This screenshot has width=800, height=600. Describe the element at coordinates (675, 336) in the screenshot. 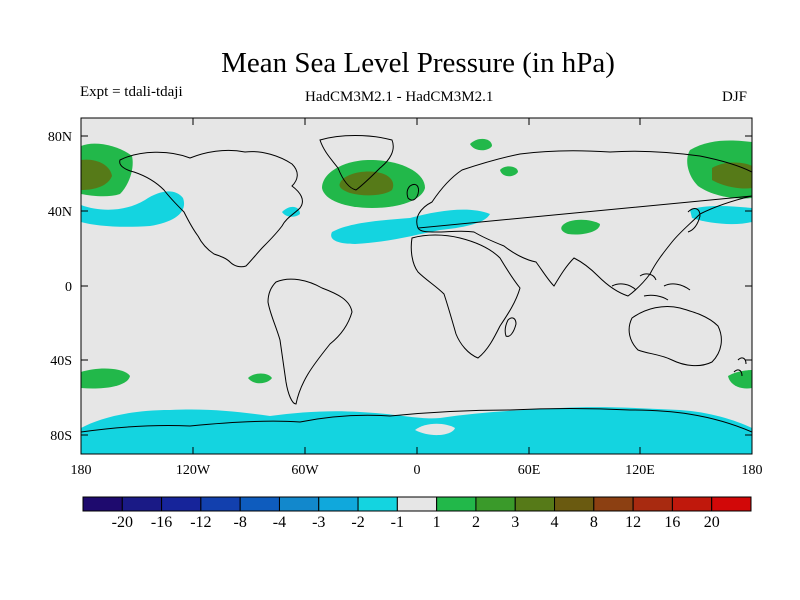

I see `australia-coast` at that location.